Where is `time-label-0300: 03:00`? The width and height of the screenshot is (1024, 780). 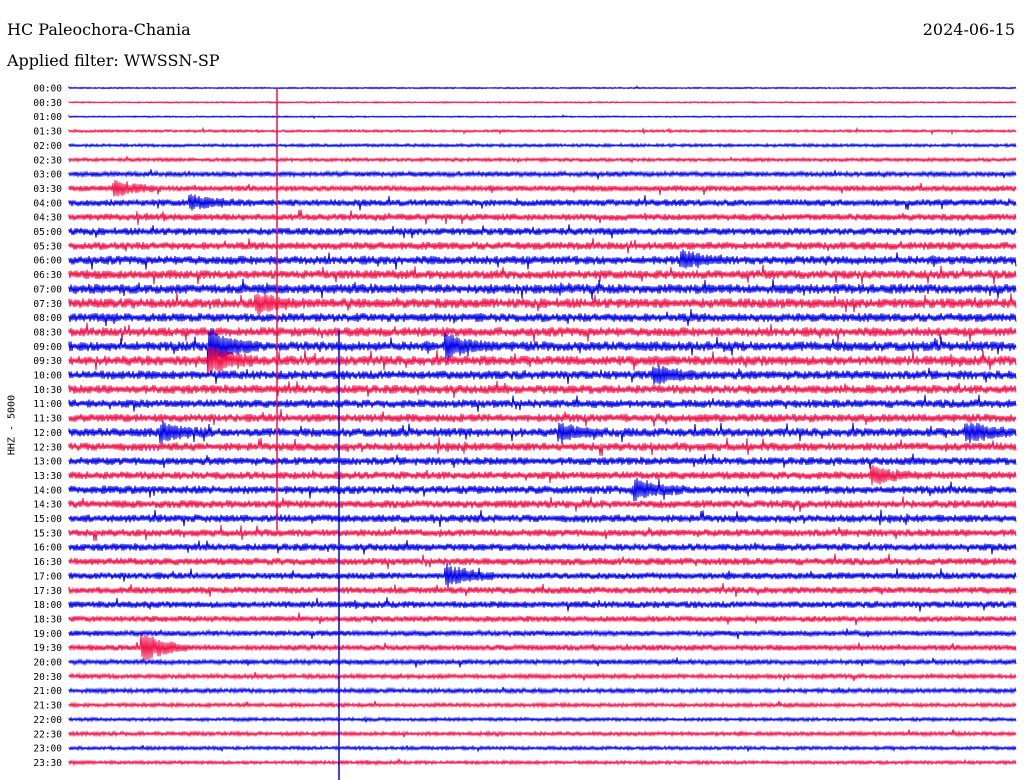 time-label-0300: 03:00 is located at coordinates (47, 175).